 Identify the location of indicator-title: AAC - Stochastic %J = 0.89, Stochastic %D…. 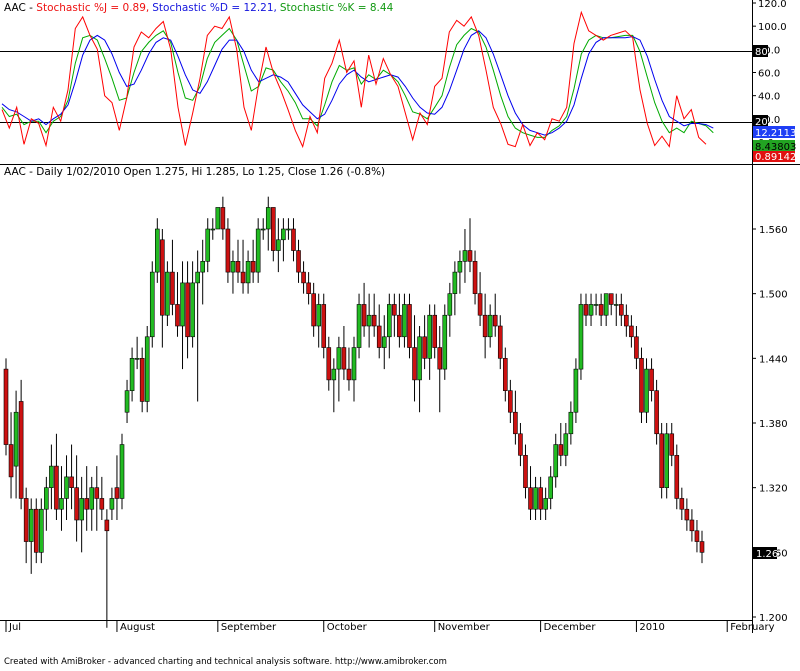
(199, 8).